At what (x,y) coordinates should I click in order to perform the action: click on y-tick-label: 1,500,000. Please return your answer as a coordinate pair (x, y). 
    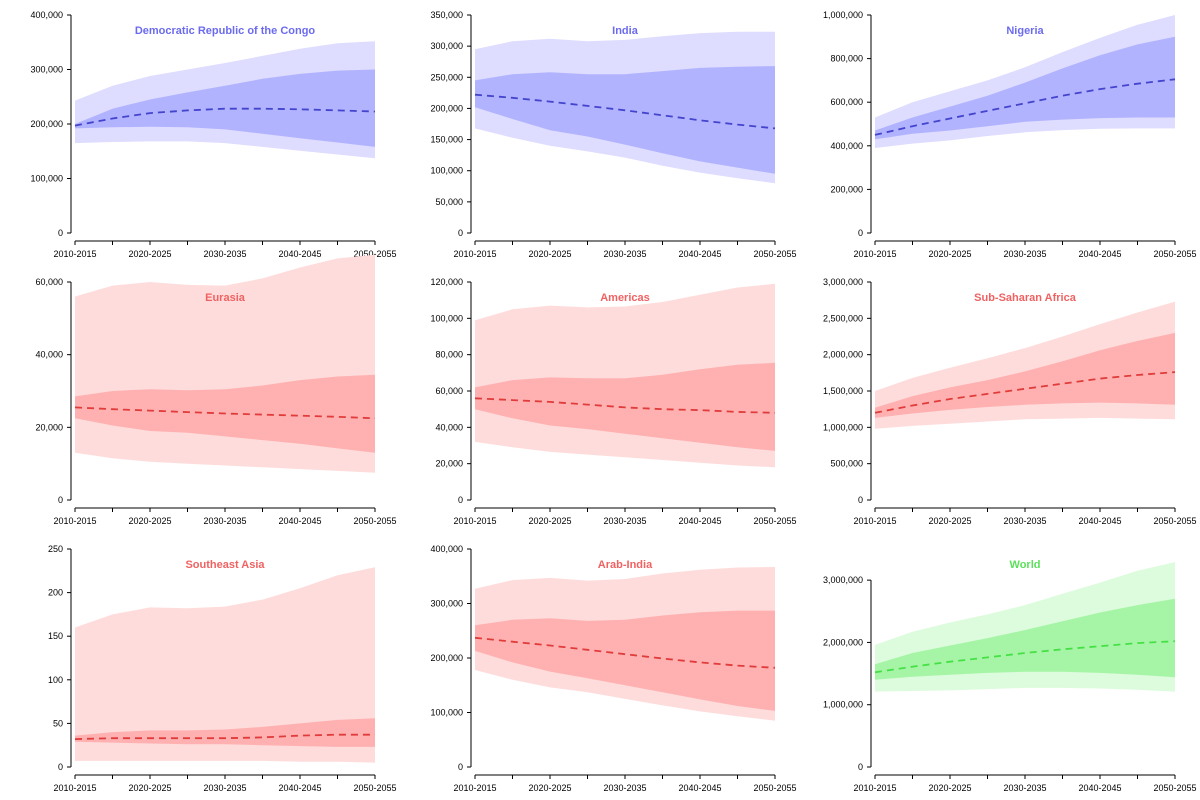
    Looking at the image, I should click on (843, 391).